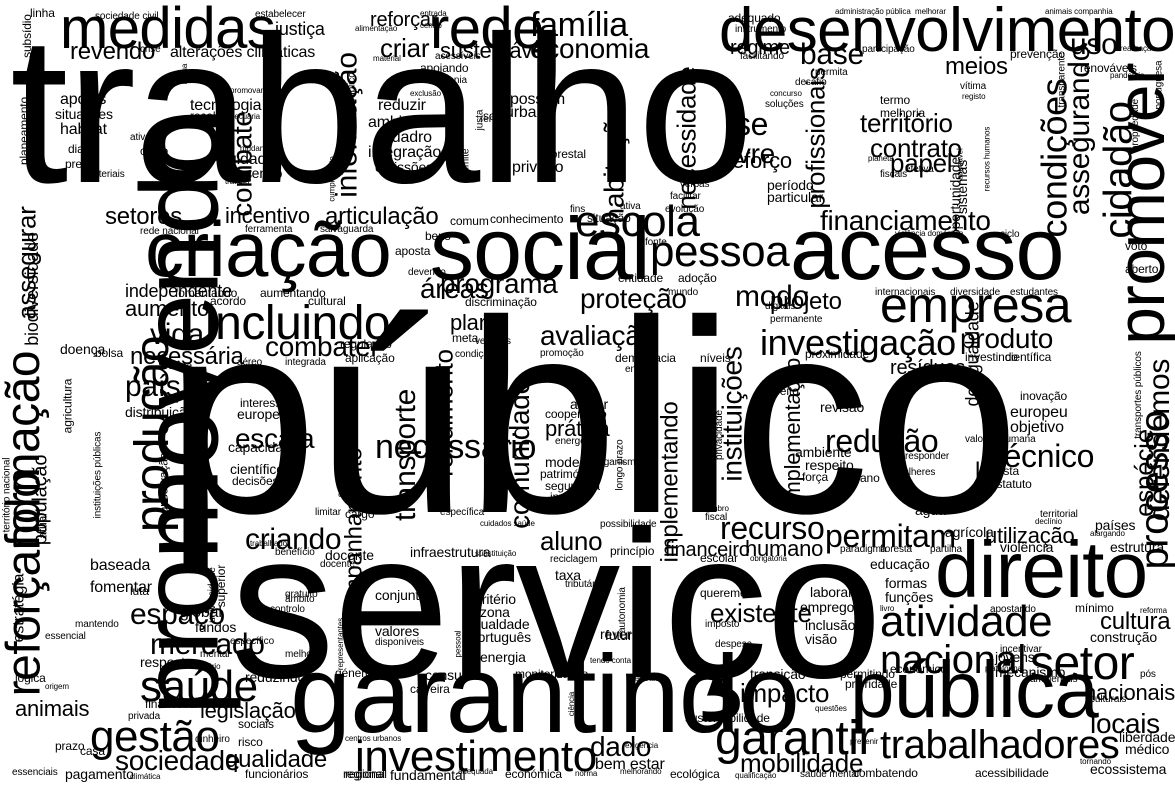  Describe the element at coordinates (322, 346) in the screenshot. I see `cloud-word-combater: combater` at that location.